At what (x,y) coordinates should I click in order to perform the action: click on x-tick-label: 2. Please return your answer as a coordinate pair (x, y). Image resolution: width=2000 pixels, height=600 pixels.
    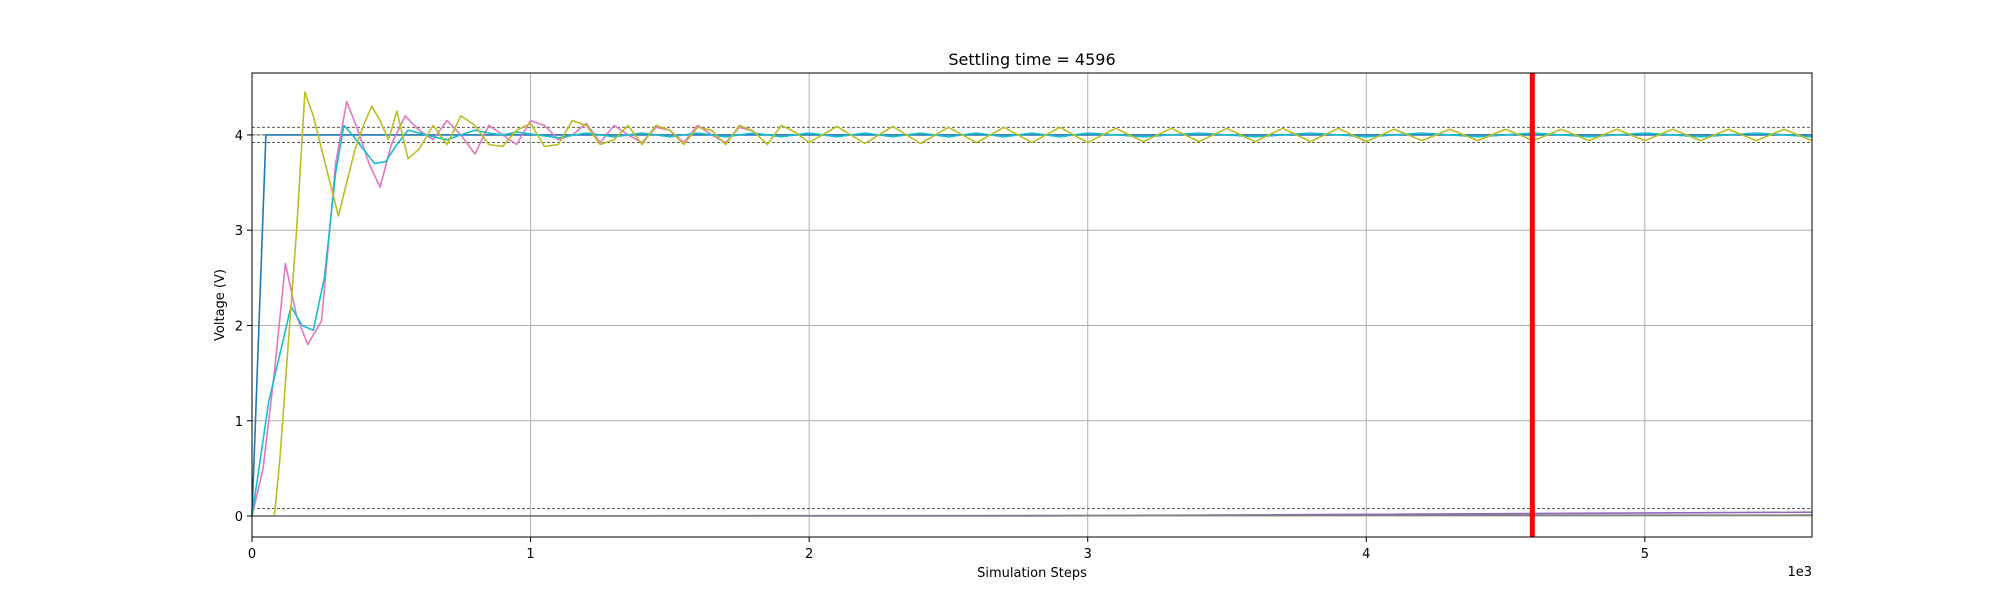
    Looking at the image, I should click on (809, 554).